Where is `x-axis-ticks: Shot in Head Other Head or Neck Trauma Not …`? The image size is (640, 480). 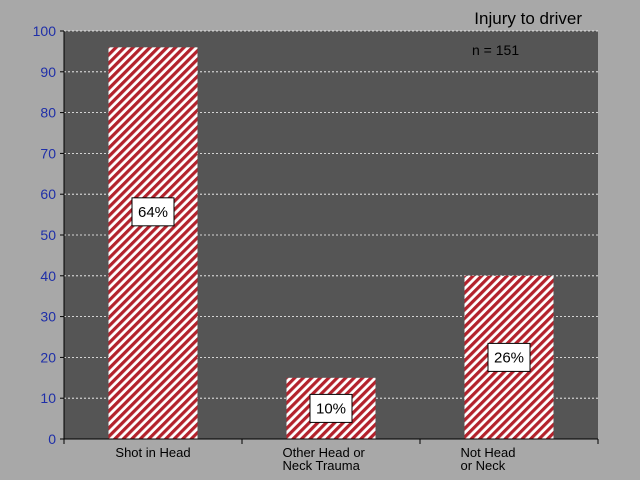 x-axis-ticks: Shot in Head Other Head or Neck Trauma Not … is located at coordinates (331, 456).